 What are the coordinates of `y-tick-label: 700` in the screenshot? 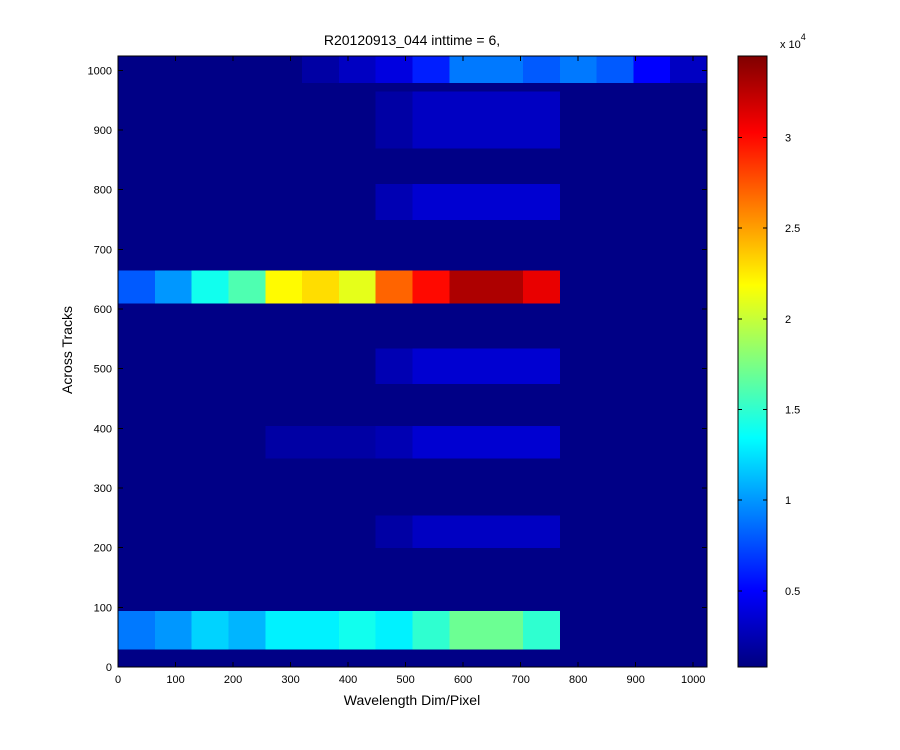 It's located at (103, 250).